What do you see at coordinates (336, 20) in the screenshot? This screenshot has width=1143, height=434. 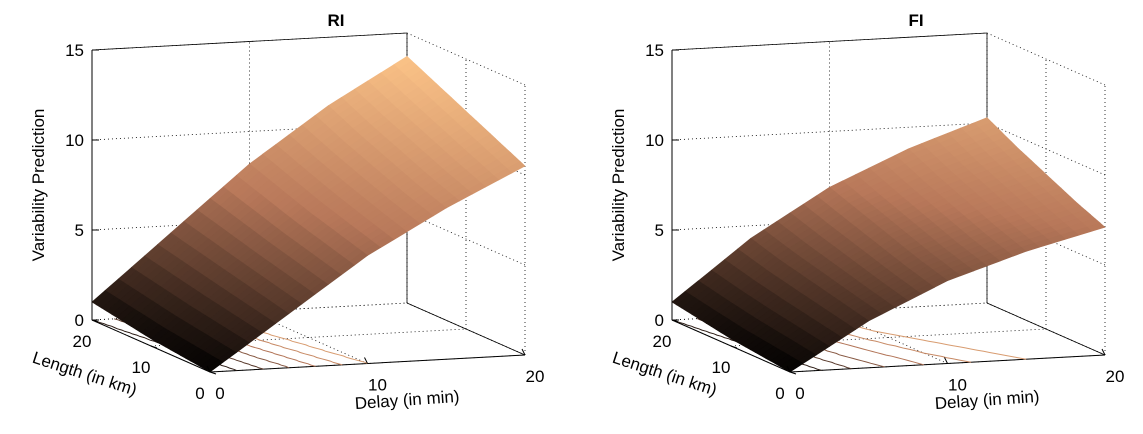 I see `chart-title: RI` at bounding box center [336, 20].